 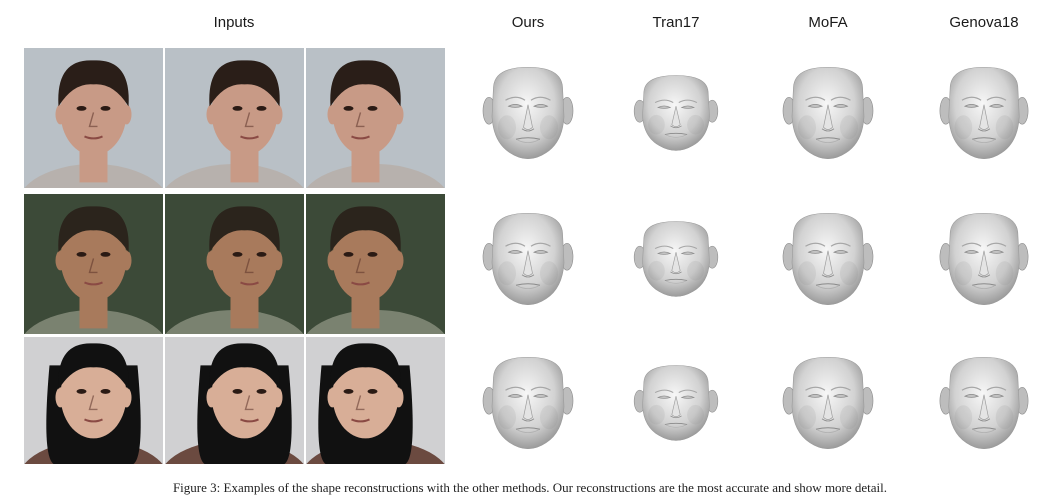 What do you see at coordinates (828, 22) in the screenshot?
I see `mofa-header: MoFA` at bounding box center [828, 22].